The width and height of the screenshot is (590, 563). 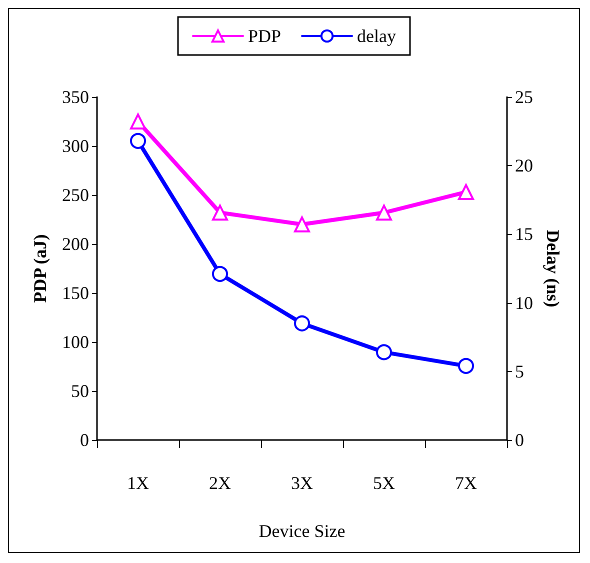 I want to click on x-tick-label: 5X, so click(x=384, y=483).